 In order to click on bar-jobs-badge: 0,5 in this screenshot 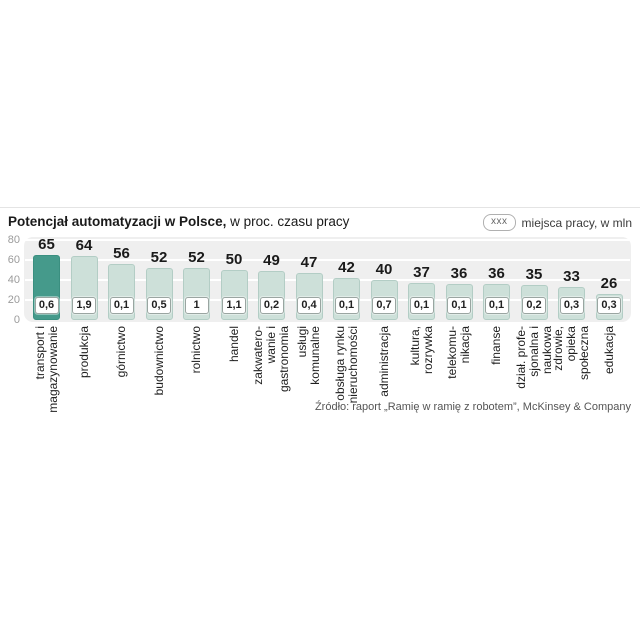, I will do `click(159, 305)`.